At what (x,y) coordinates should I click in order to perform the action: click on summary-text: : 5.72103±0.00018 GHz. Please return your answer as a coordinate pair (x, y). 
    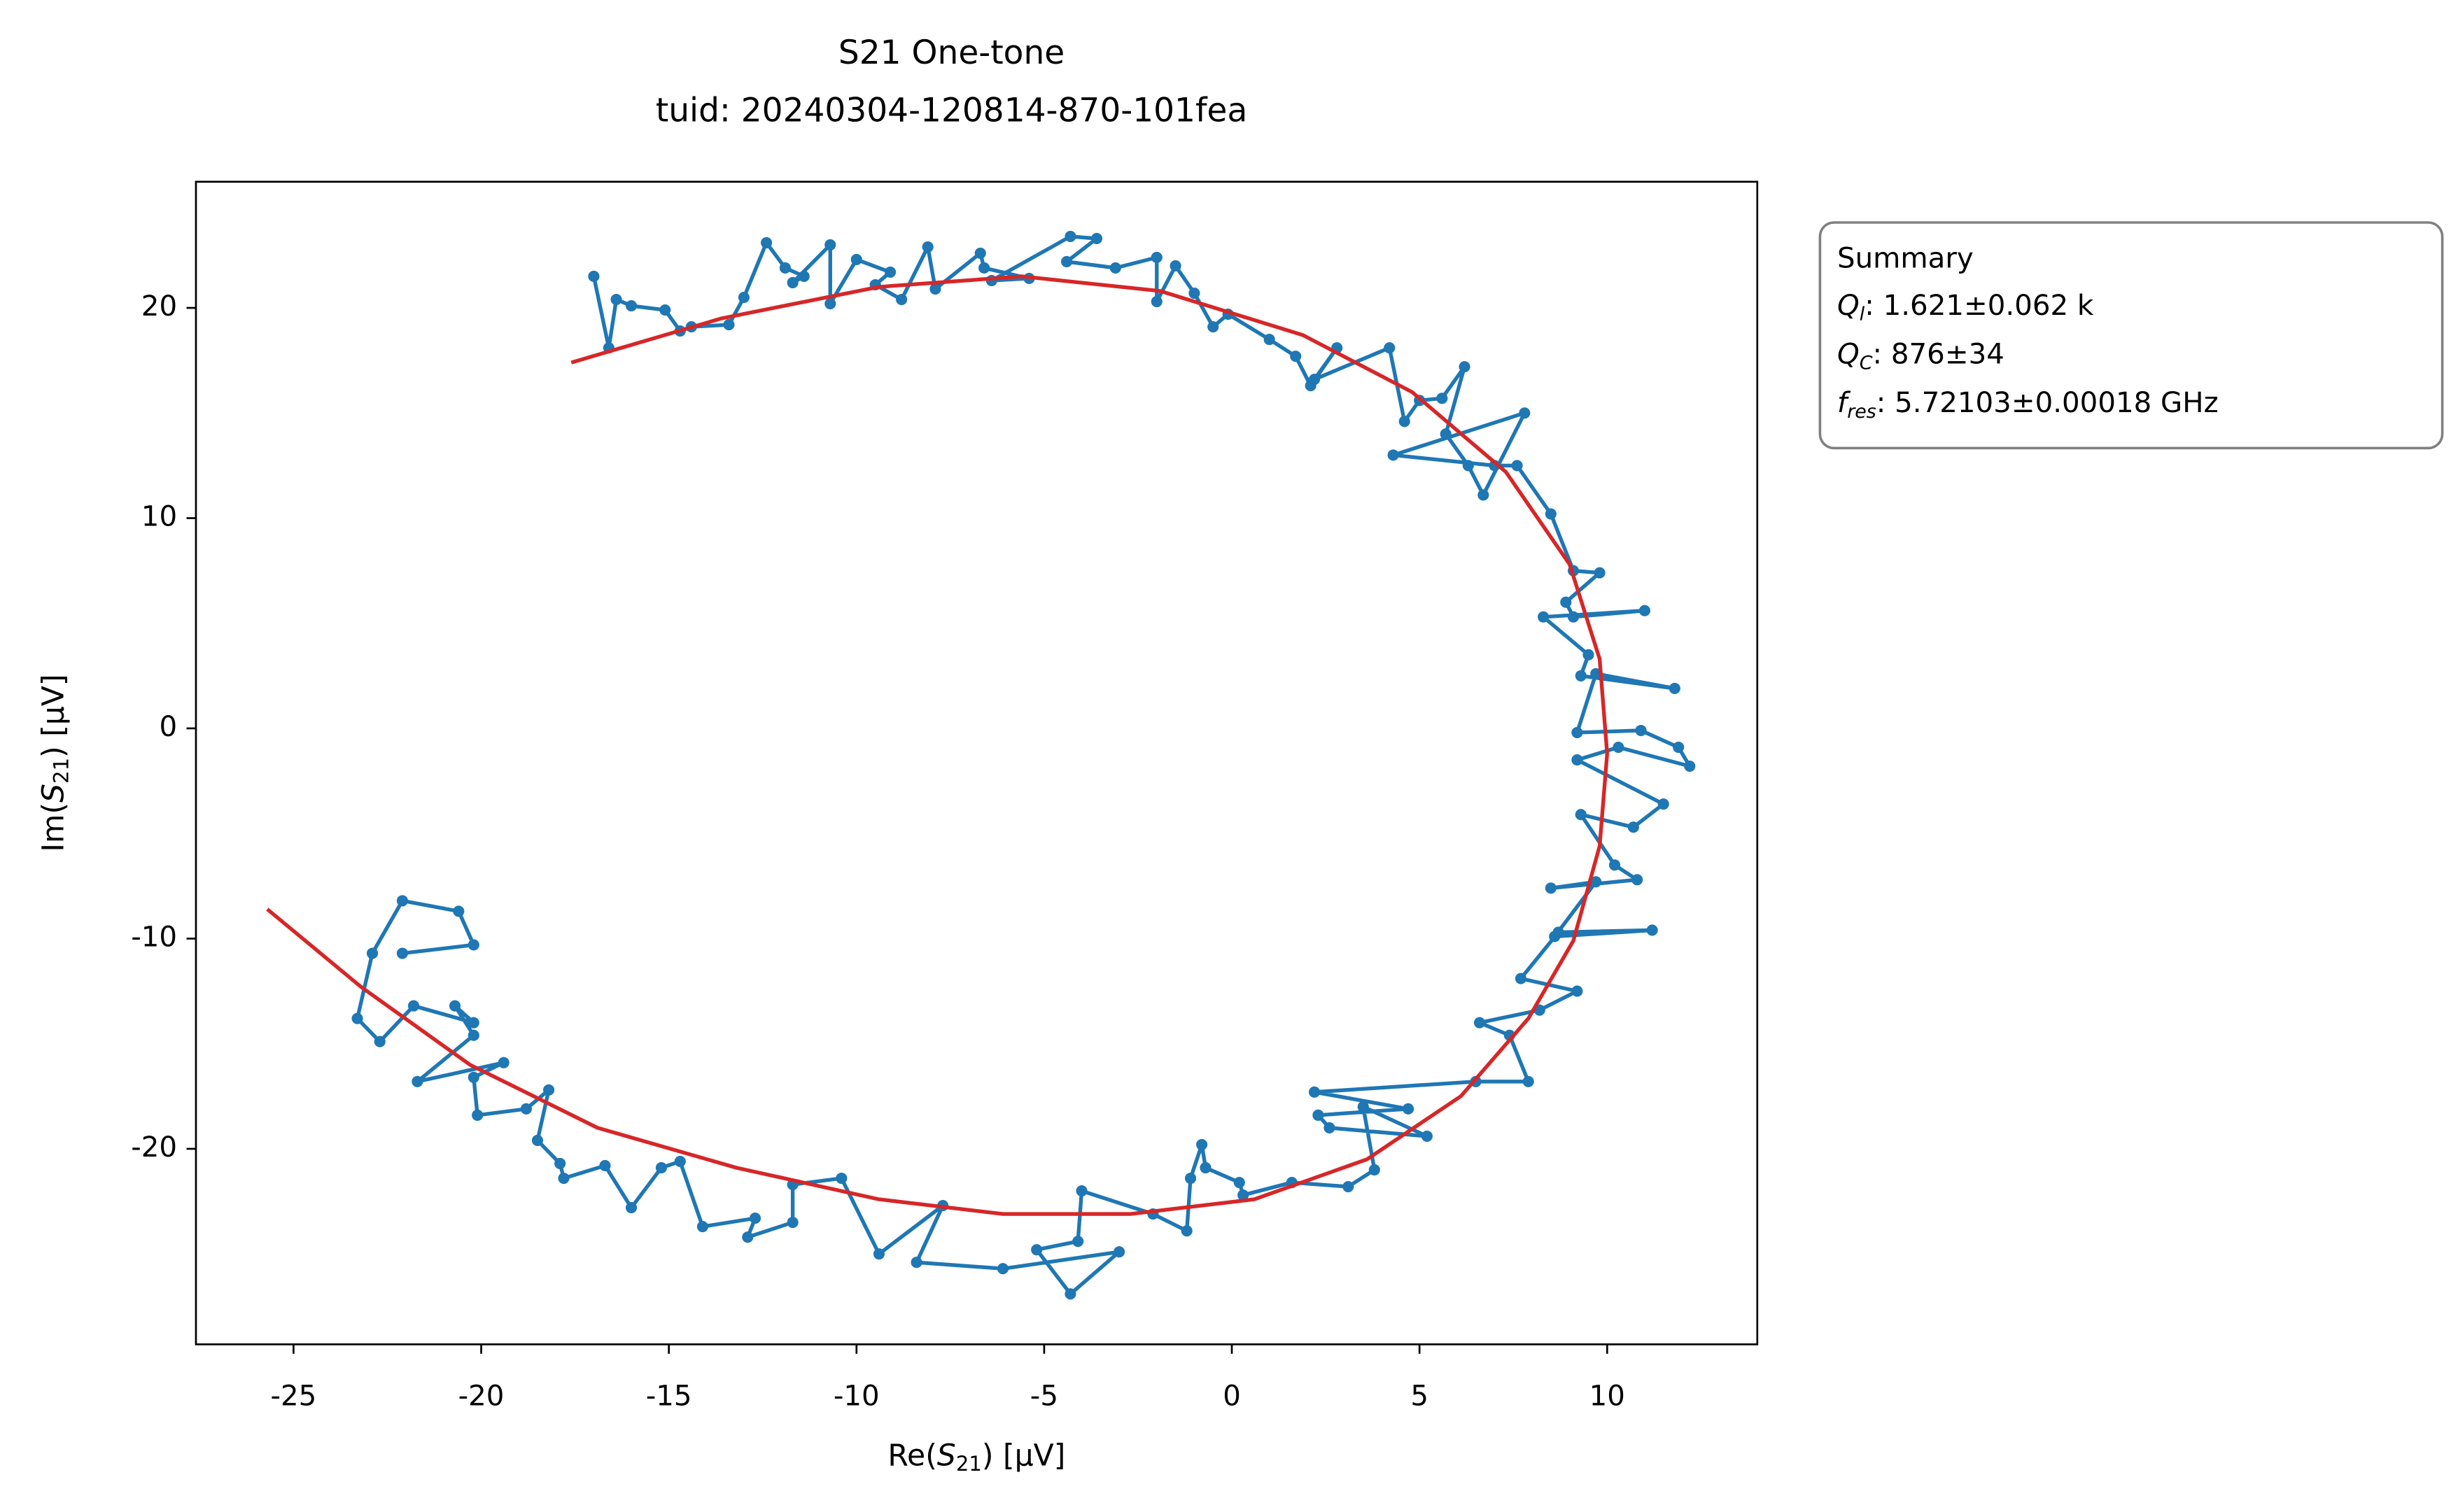
    Looking at the image, I should click on (2048, 402).